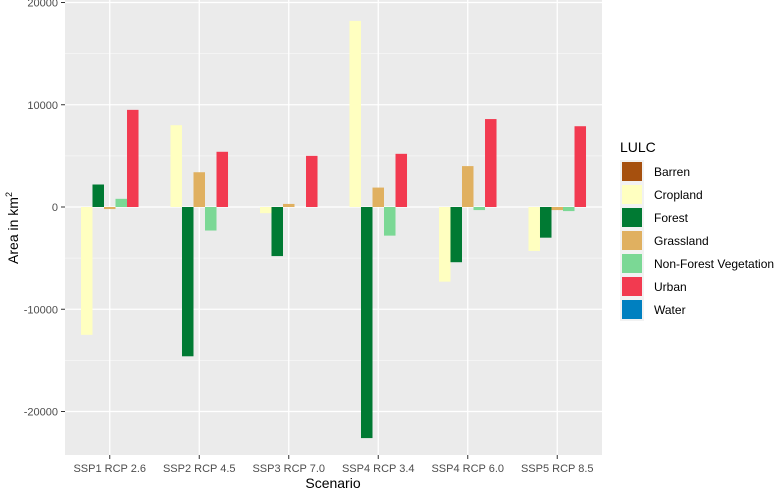  I want to click on legend-title: LULC, so click(638, 147).